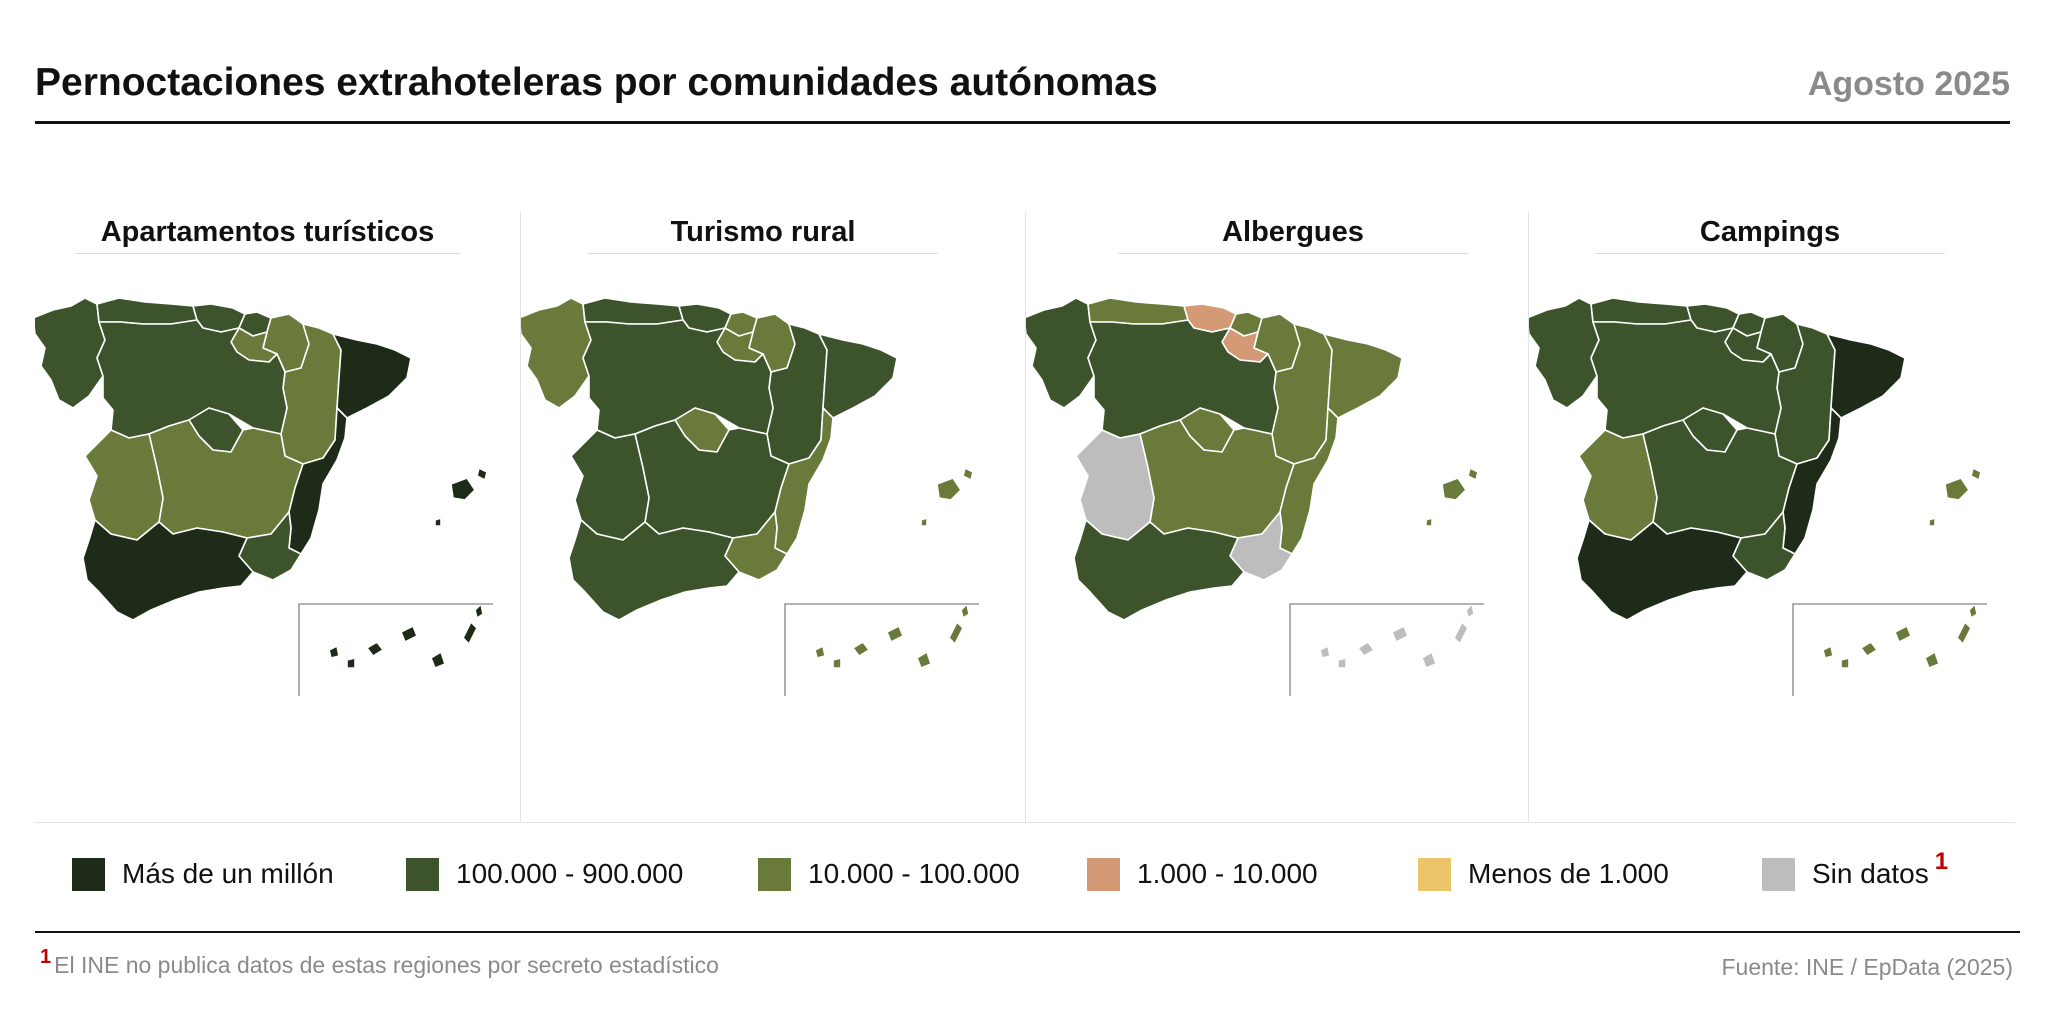 The height and width of the screenshot is (1011, 2048). I want to click on legend-item: 1.000 - 10.000, so click(1202, 874).